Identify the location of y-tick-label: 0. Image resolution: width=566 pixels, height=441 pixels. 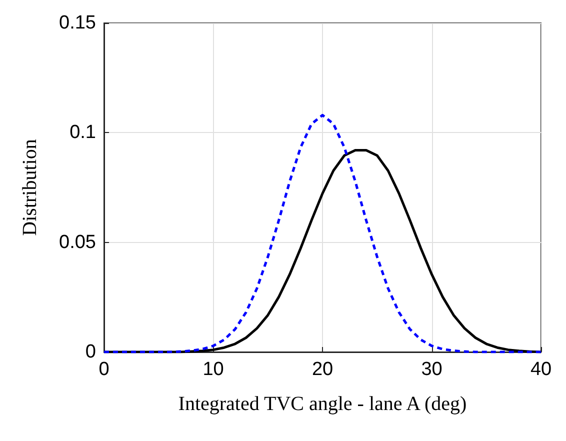
(90, 352).